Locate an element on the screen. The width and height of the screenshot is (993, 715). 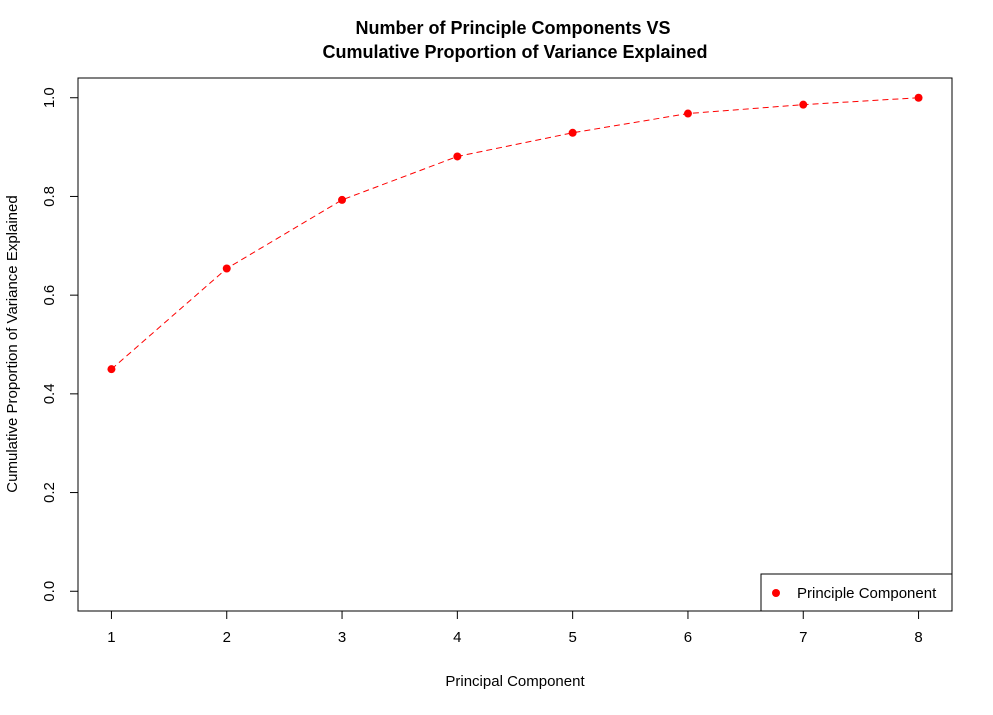
y-tick-label: 0.0 is located at coordinates (49, 591).